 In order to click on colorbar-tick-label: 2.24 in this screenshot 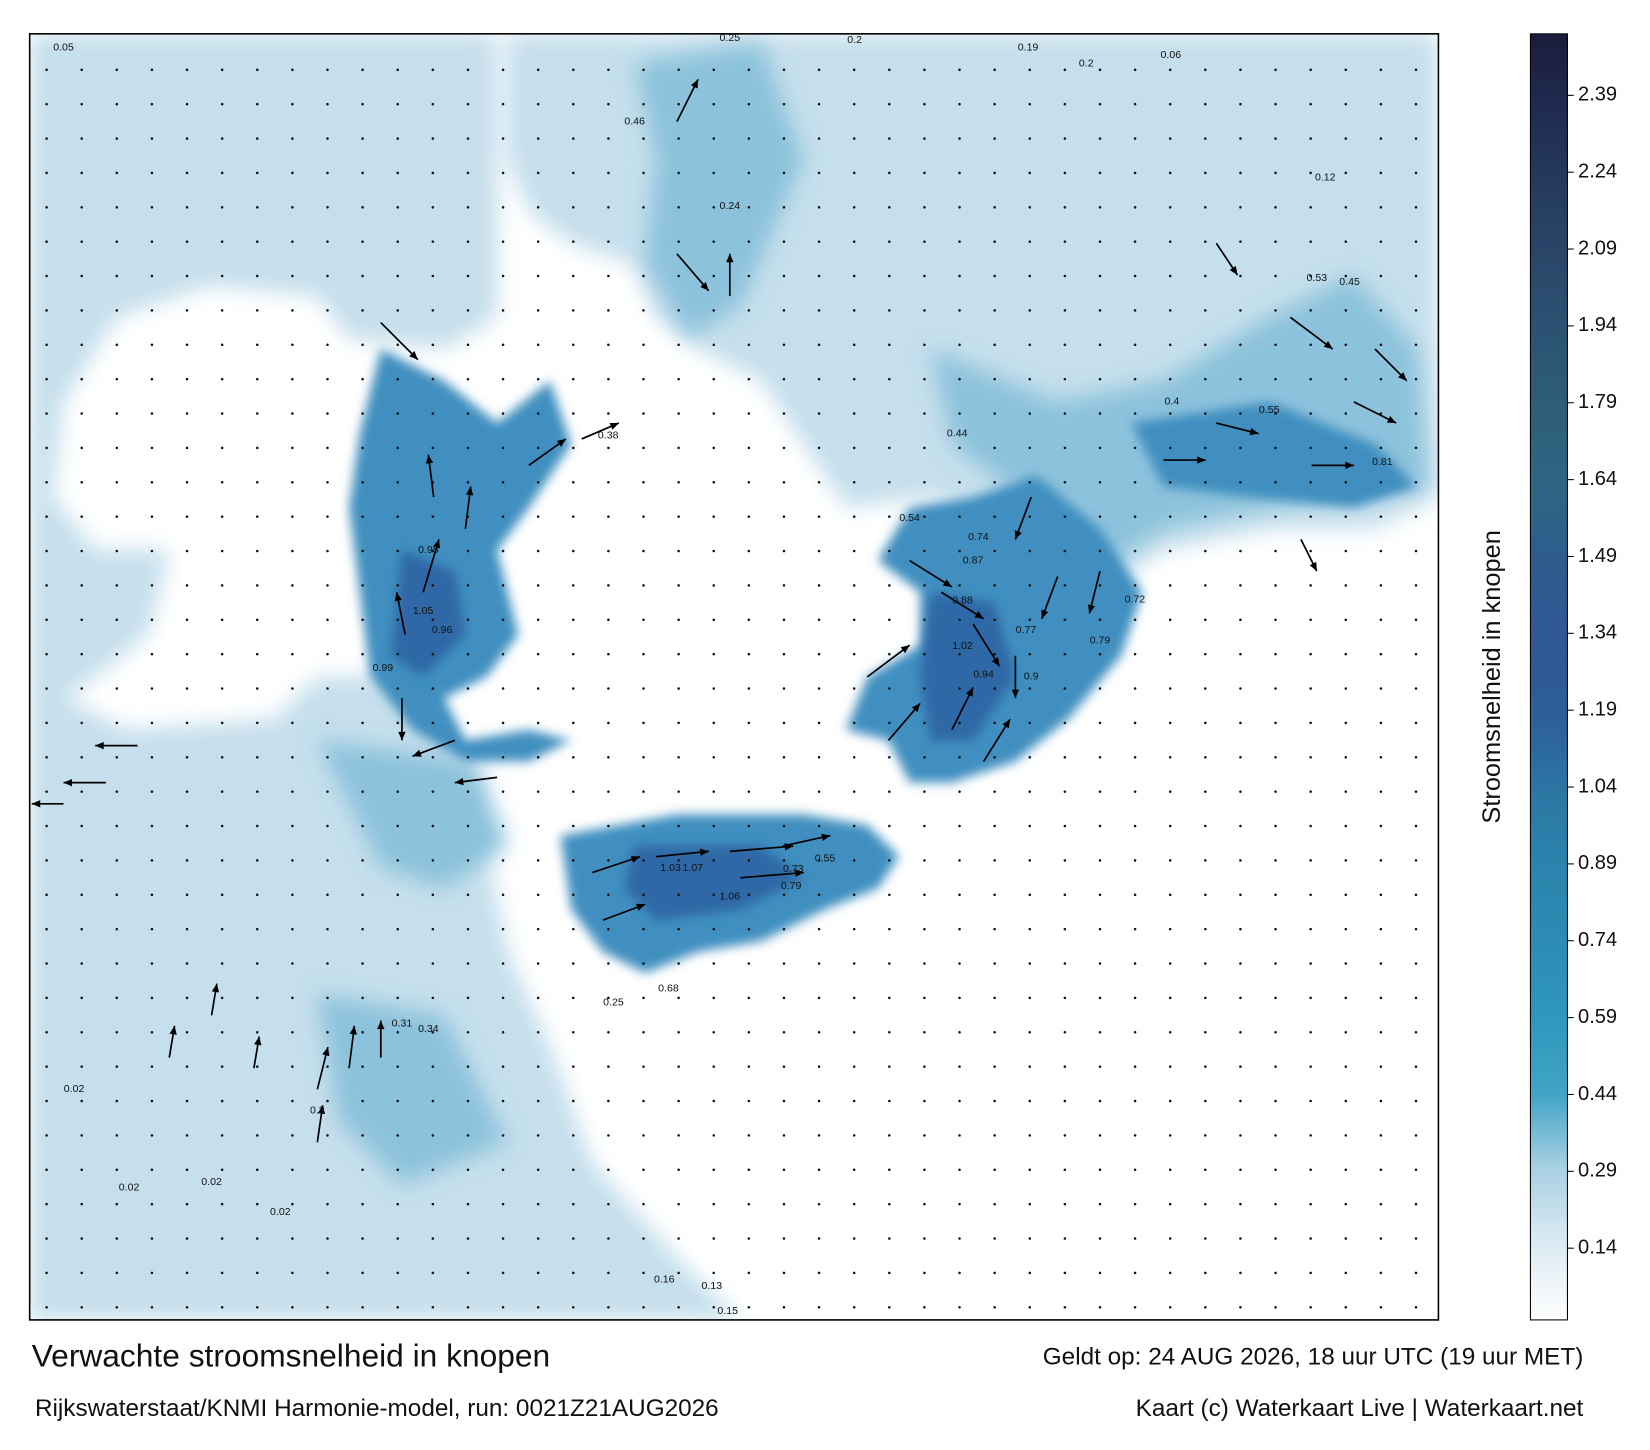, I will do `click(1597, 171)`.